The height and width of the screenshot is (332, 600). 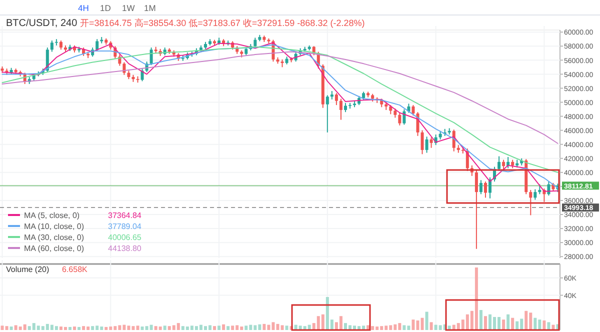 What do you see at coordinates (83, 8) in the screenshot?
I see `text: 4H` at bounding box center [83, 8].